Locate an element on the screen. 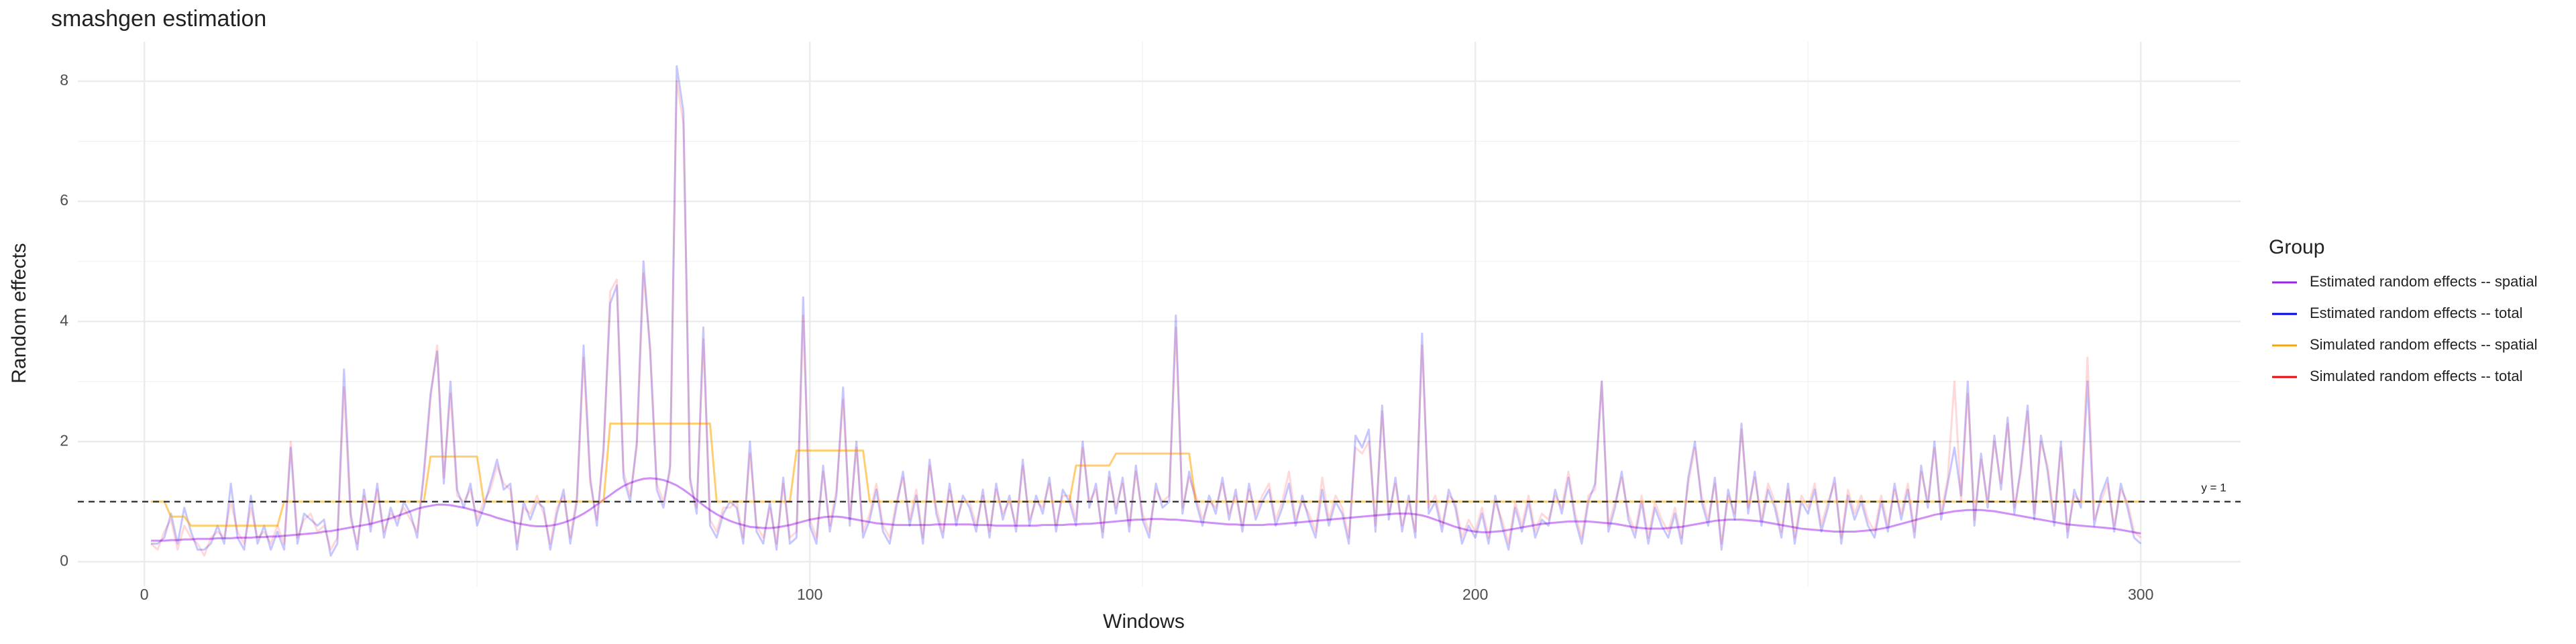  chart-title: smashgen estimation is located at coordinates (158, 19).